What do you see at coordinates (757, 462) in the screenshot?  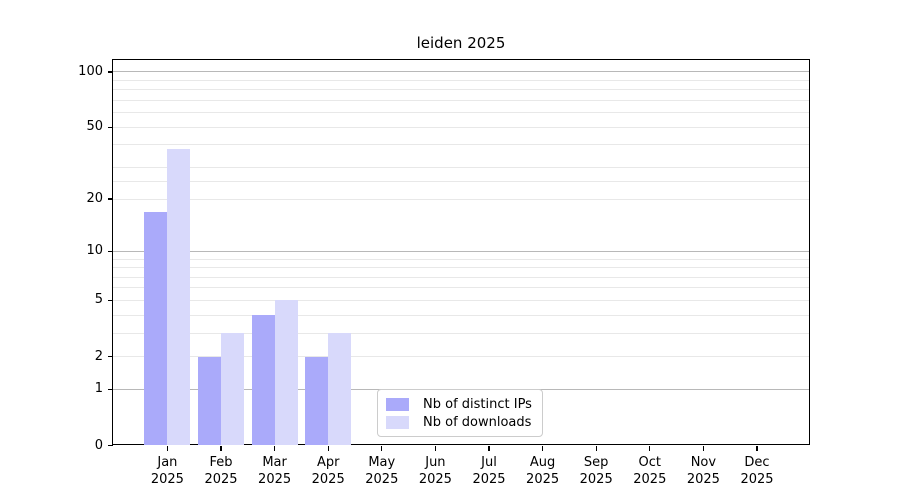 I see `x-tick-month: Dec` at bounding box center [757, 462].